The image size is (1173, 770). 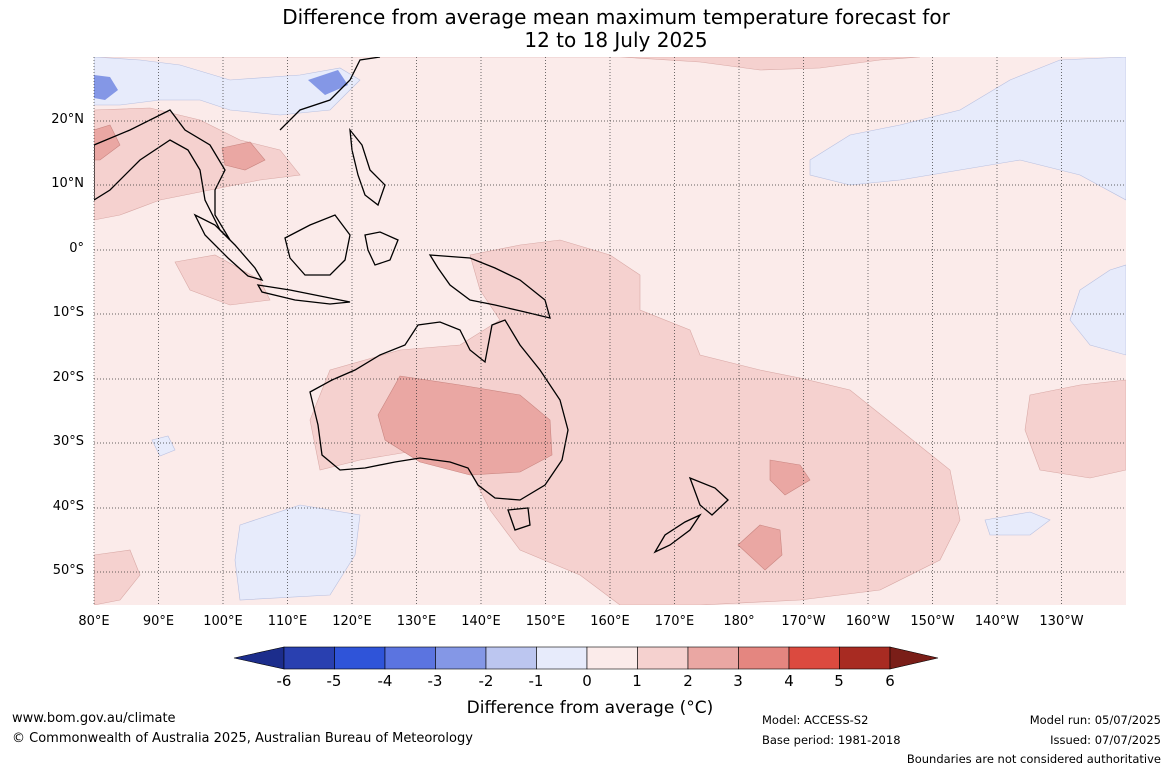 What do you see at coordinates (1075, 429) in the screenshot?
I see `anomaly-region-se-pacific` at bounding box center [1075, 429].